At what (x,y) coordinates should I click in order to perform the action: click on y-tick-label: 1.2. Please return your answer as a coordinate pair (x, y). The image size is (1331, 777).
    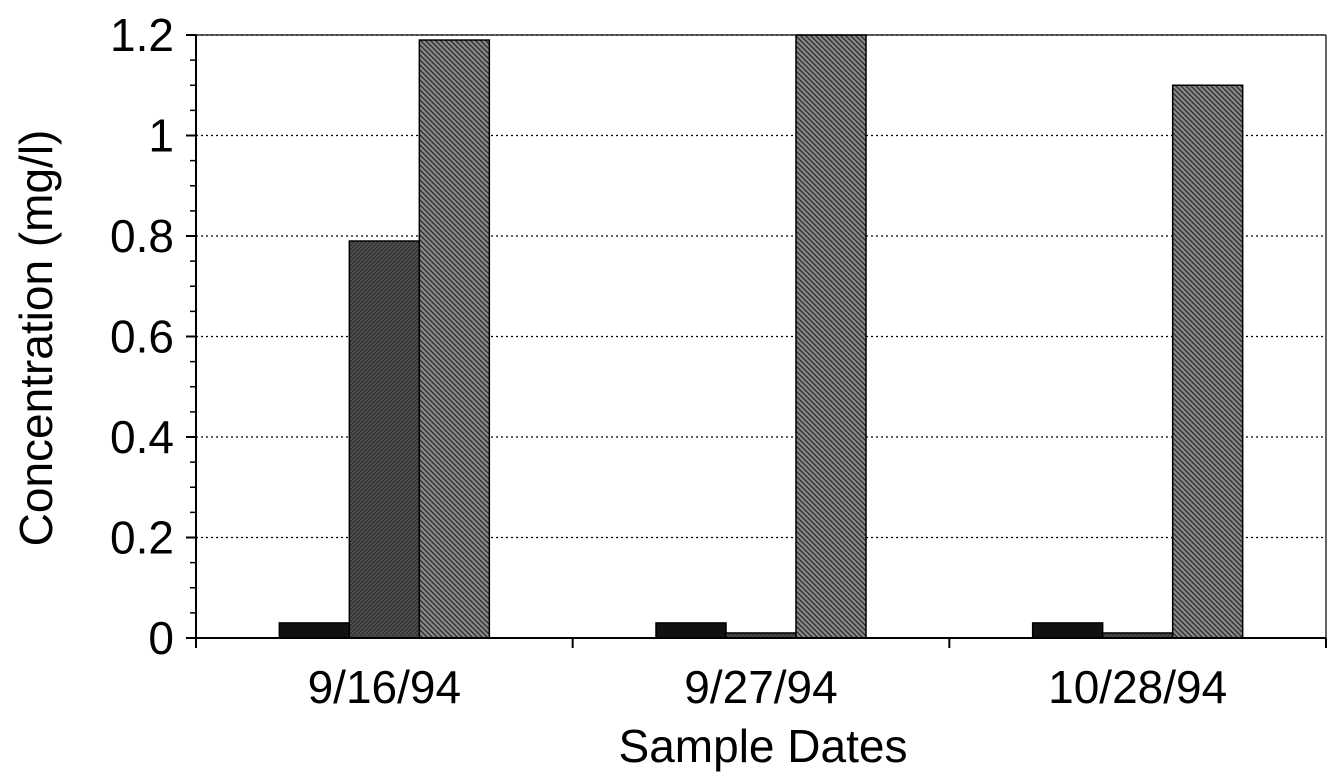
    Looking at the image, I should click on (142, 35).